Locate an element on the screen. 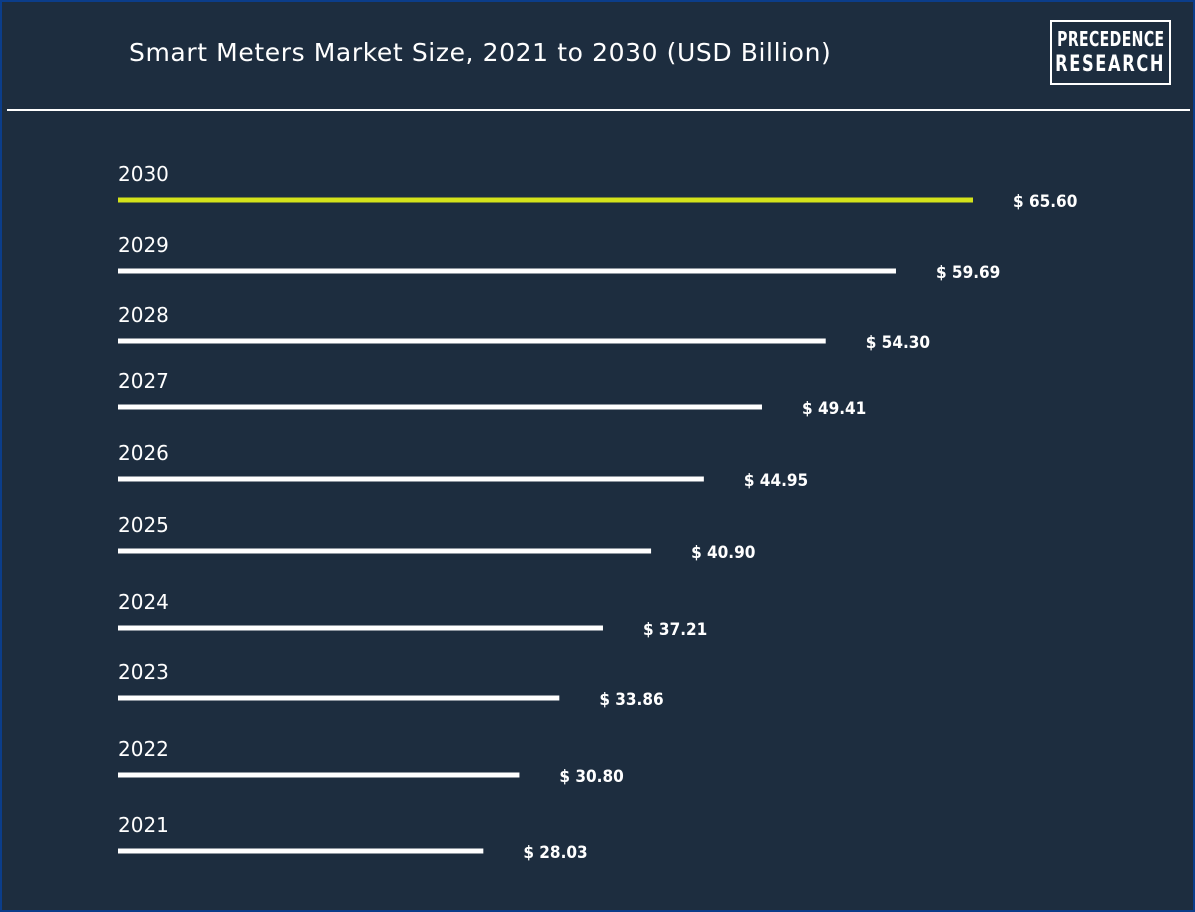 The width and height of the screenshot is (1195, 912). category-label-2025: 2025 is located at coordinates (143, 525).